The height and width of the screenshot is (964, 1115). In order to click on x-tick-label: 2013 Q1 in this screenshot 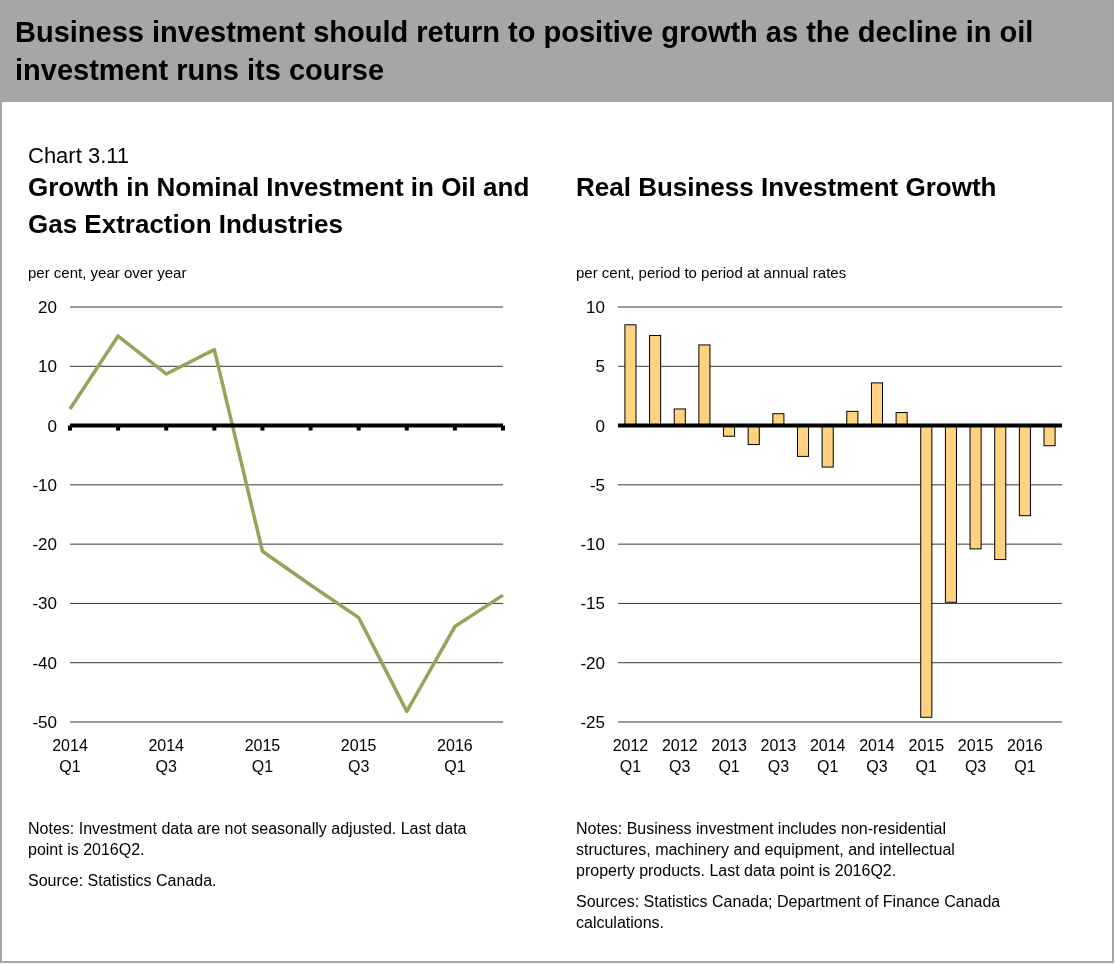, I will do `click(729, 756)`.